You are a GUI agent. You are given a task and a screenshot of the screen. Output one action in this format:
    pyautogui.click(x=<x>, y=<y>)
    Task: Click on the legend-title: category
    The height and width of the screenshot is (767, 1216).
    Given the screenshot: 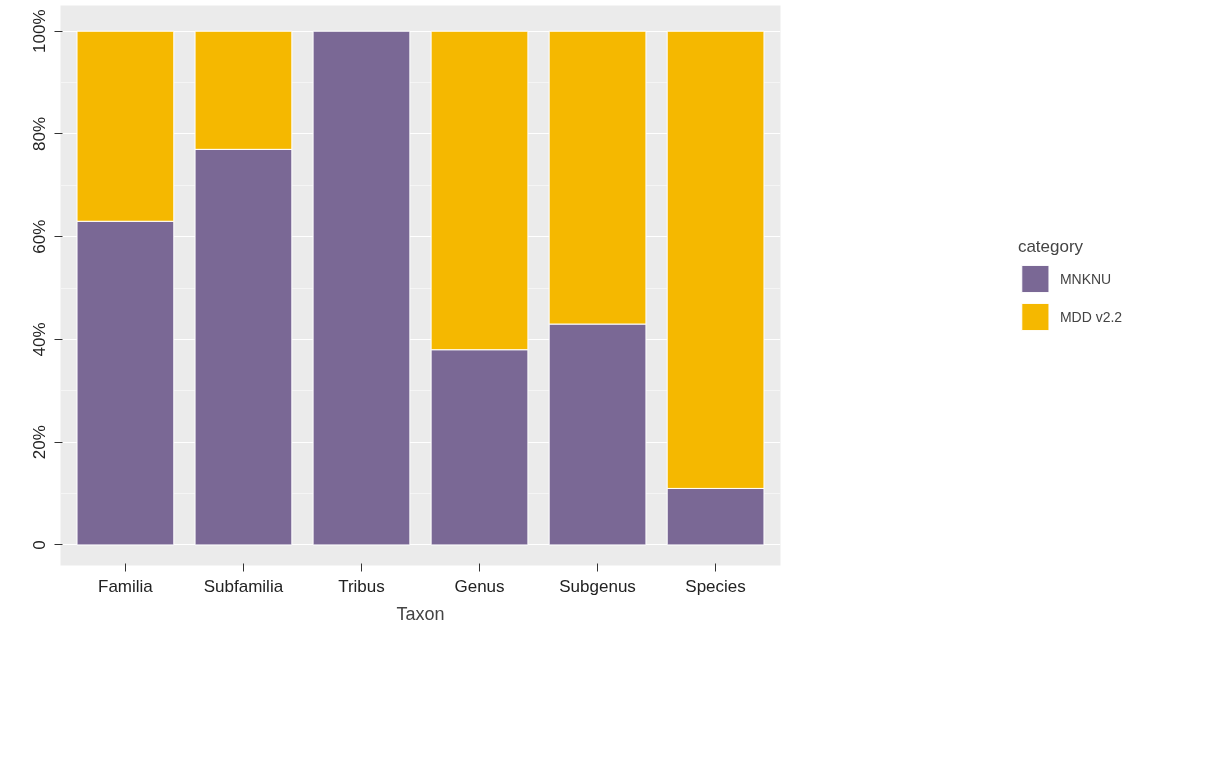 What is the action you would take?
    pyautogui.click(x=1051, y=246)
    